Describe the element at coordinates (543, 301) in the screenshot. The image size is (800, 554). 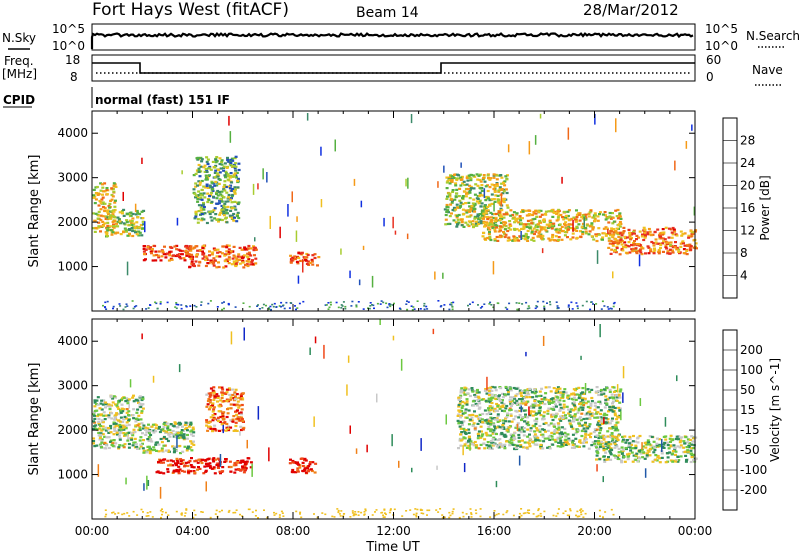
I see `power-ground-cell` at that location.